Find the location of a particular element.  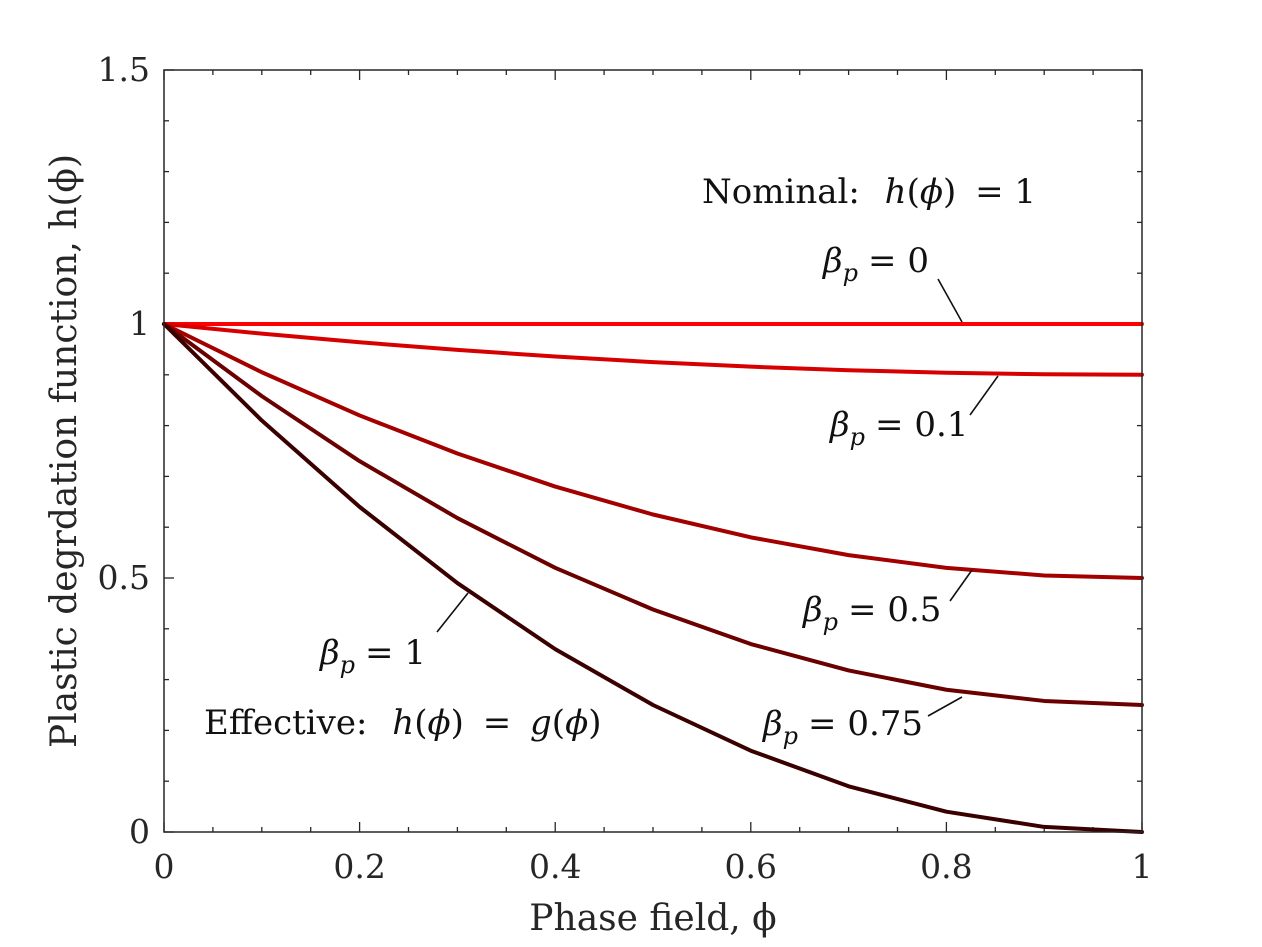

x-tick-label: 0.4 is located at coordinates (555, 866).